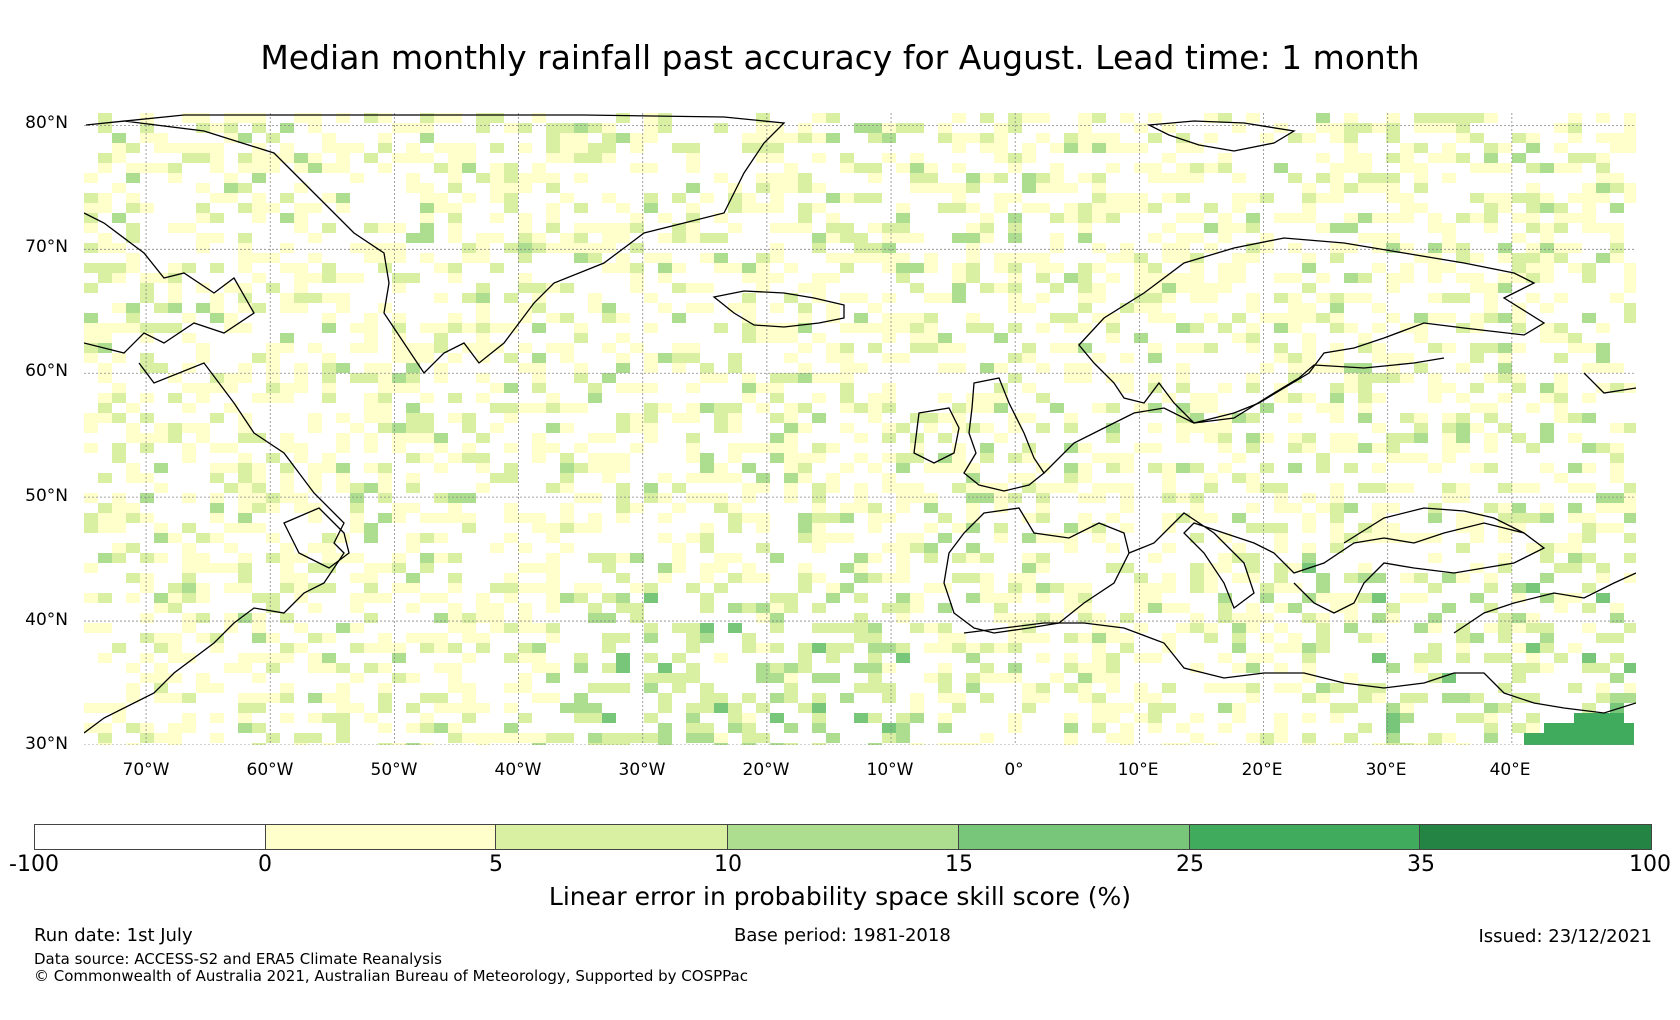  I want to click on great-britain-coastline, so click(1004, 434).